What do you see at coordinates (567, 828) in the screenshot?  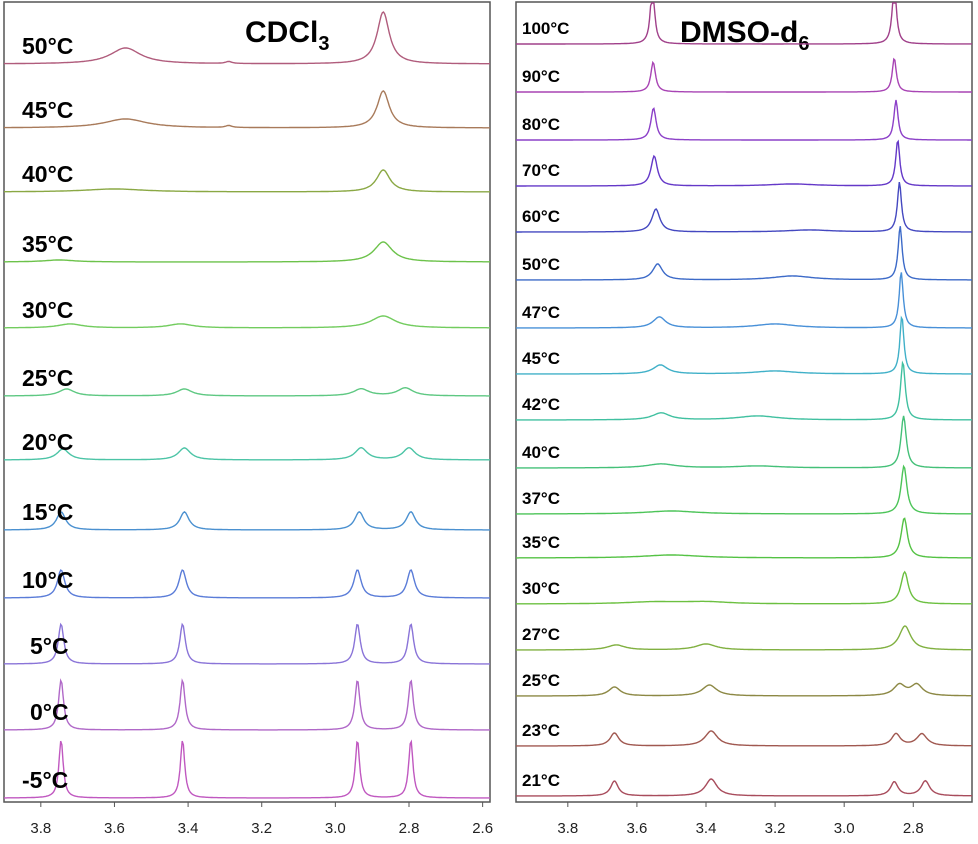 I see `dmso-x-tick-label: 3.8` at bounding box center [567, 828].